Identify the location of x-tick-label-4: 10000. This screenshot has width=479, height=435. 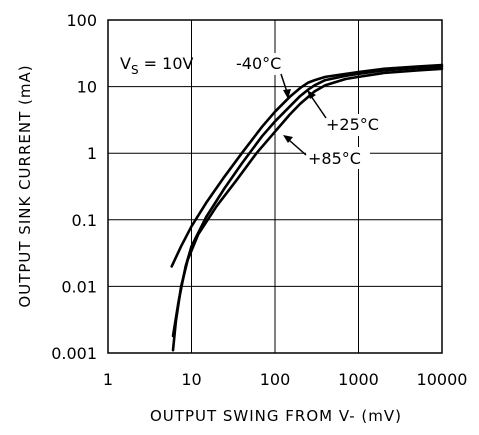
(442, 379).